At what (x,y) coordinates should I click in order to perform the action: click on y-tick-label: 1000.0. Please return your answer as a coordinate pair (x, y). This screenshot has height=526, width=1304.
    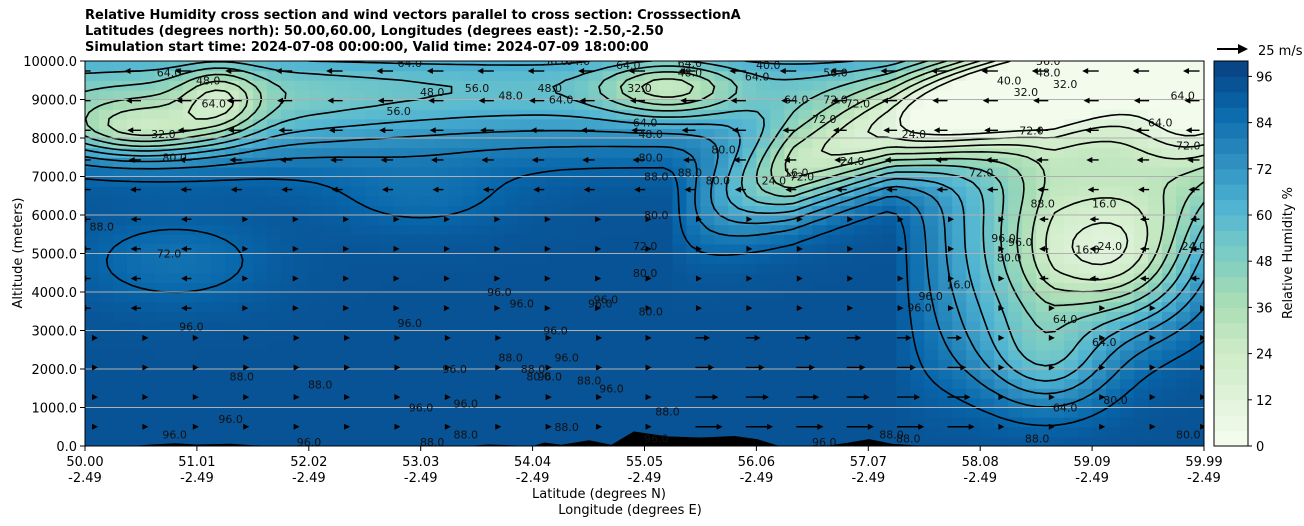
    Looking at the image, I should click on (55, 409).